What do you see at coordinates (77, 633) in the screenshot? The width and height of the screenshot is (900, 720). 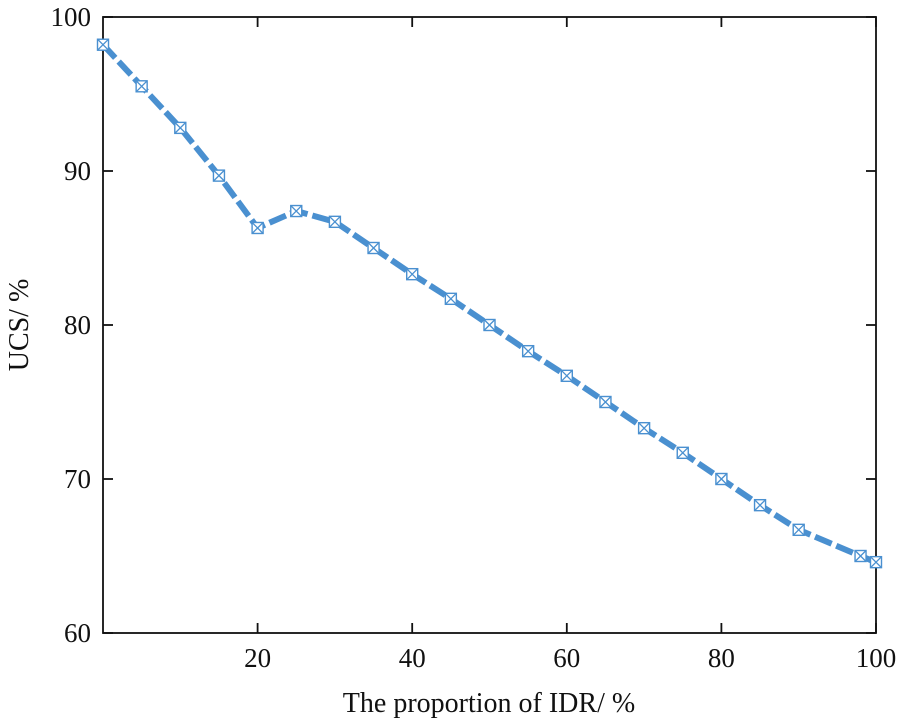 I see `y-tick-label: 60` at bounding box center [77, 633].